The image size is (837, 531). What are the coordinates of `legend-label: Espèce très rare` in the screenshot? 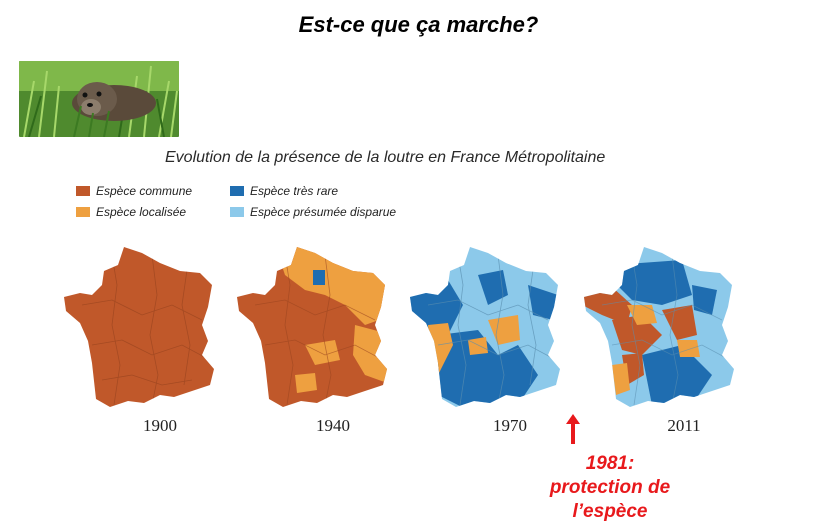 It's located at (294, 191).